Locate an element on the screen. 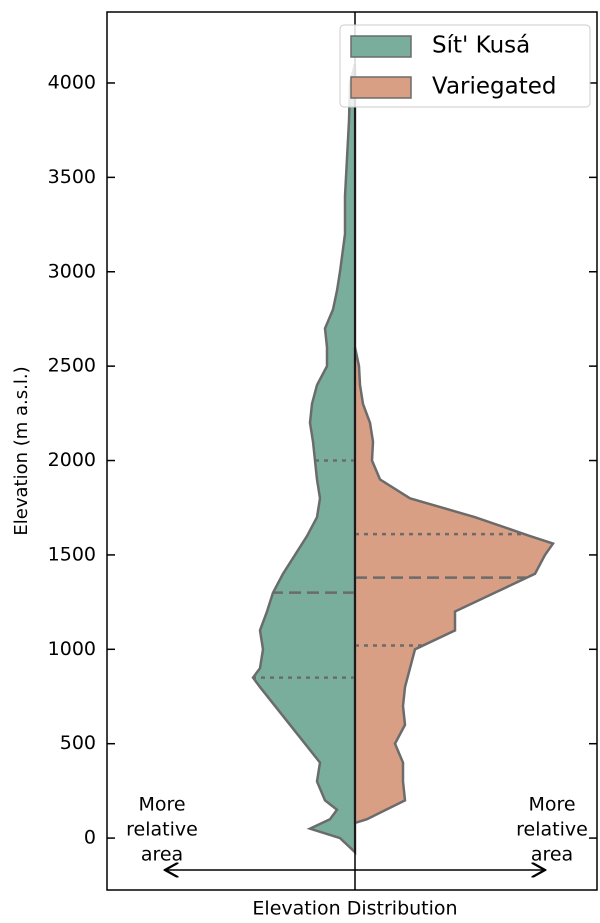 The image size is (600, 923). legend-label: Variegated is located at coordinates (494, 87).